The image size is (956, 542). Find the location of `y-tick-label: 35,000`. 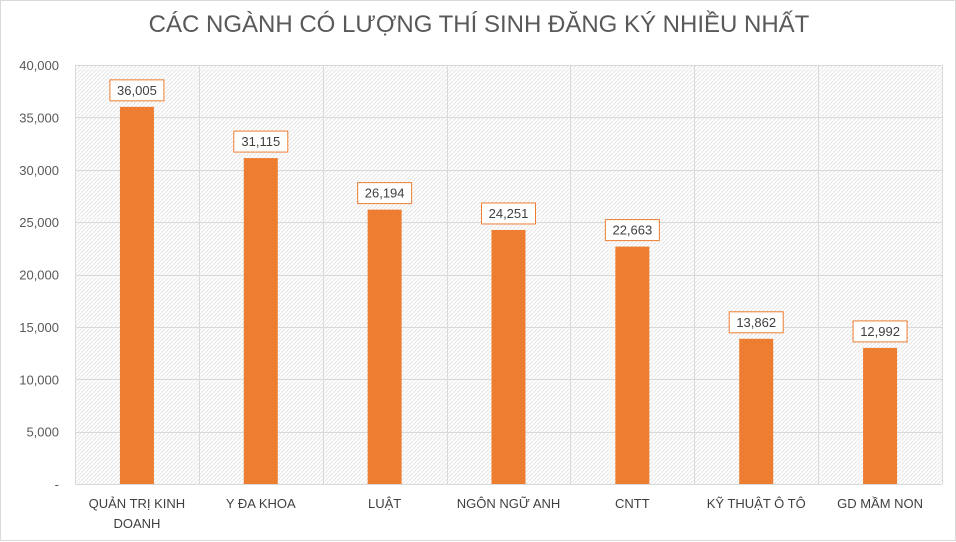

y-tick-label: 35,000 is located at coordinates (39, 117).